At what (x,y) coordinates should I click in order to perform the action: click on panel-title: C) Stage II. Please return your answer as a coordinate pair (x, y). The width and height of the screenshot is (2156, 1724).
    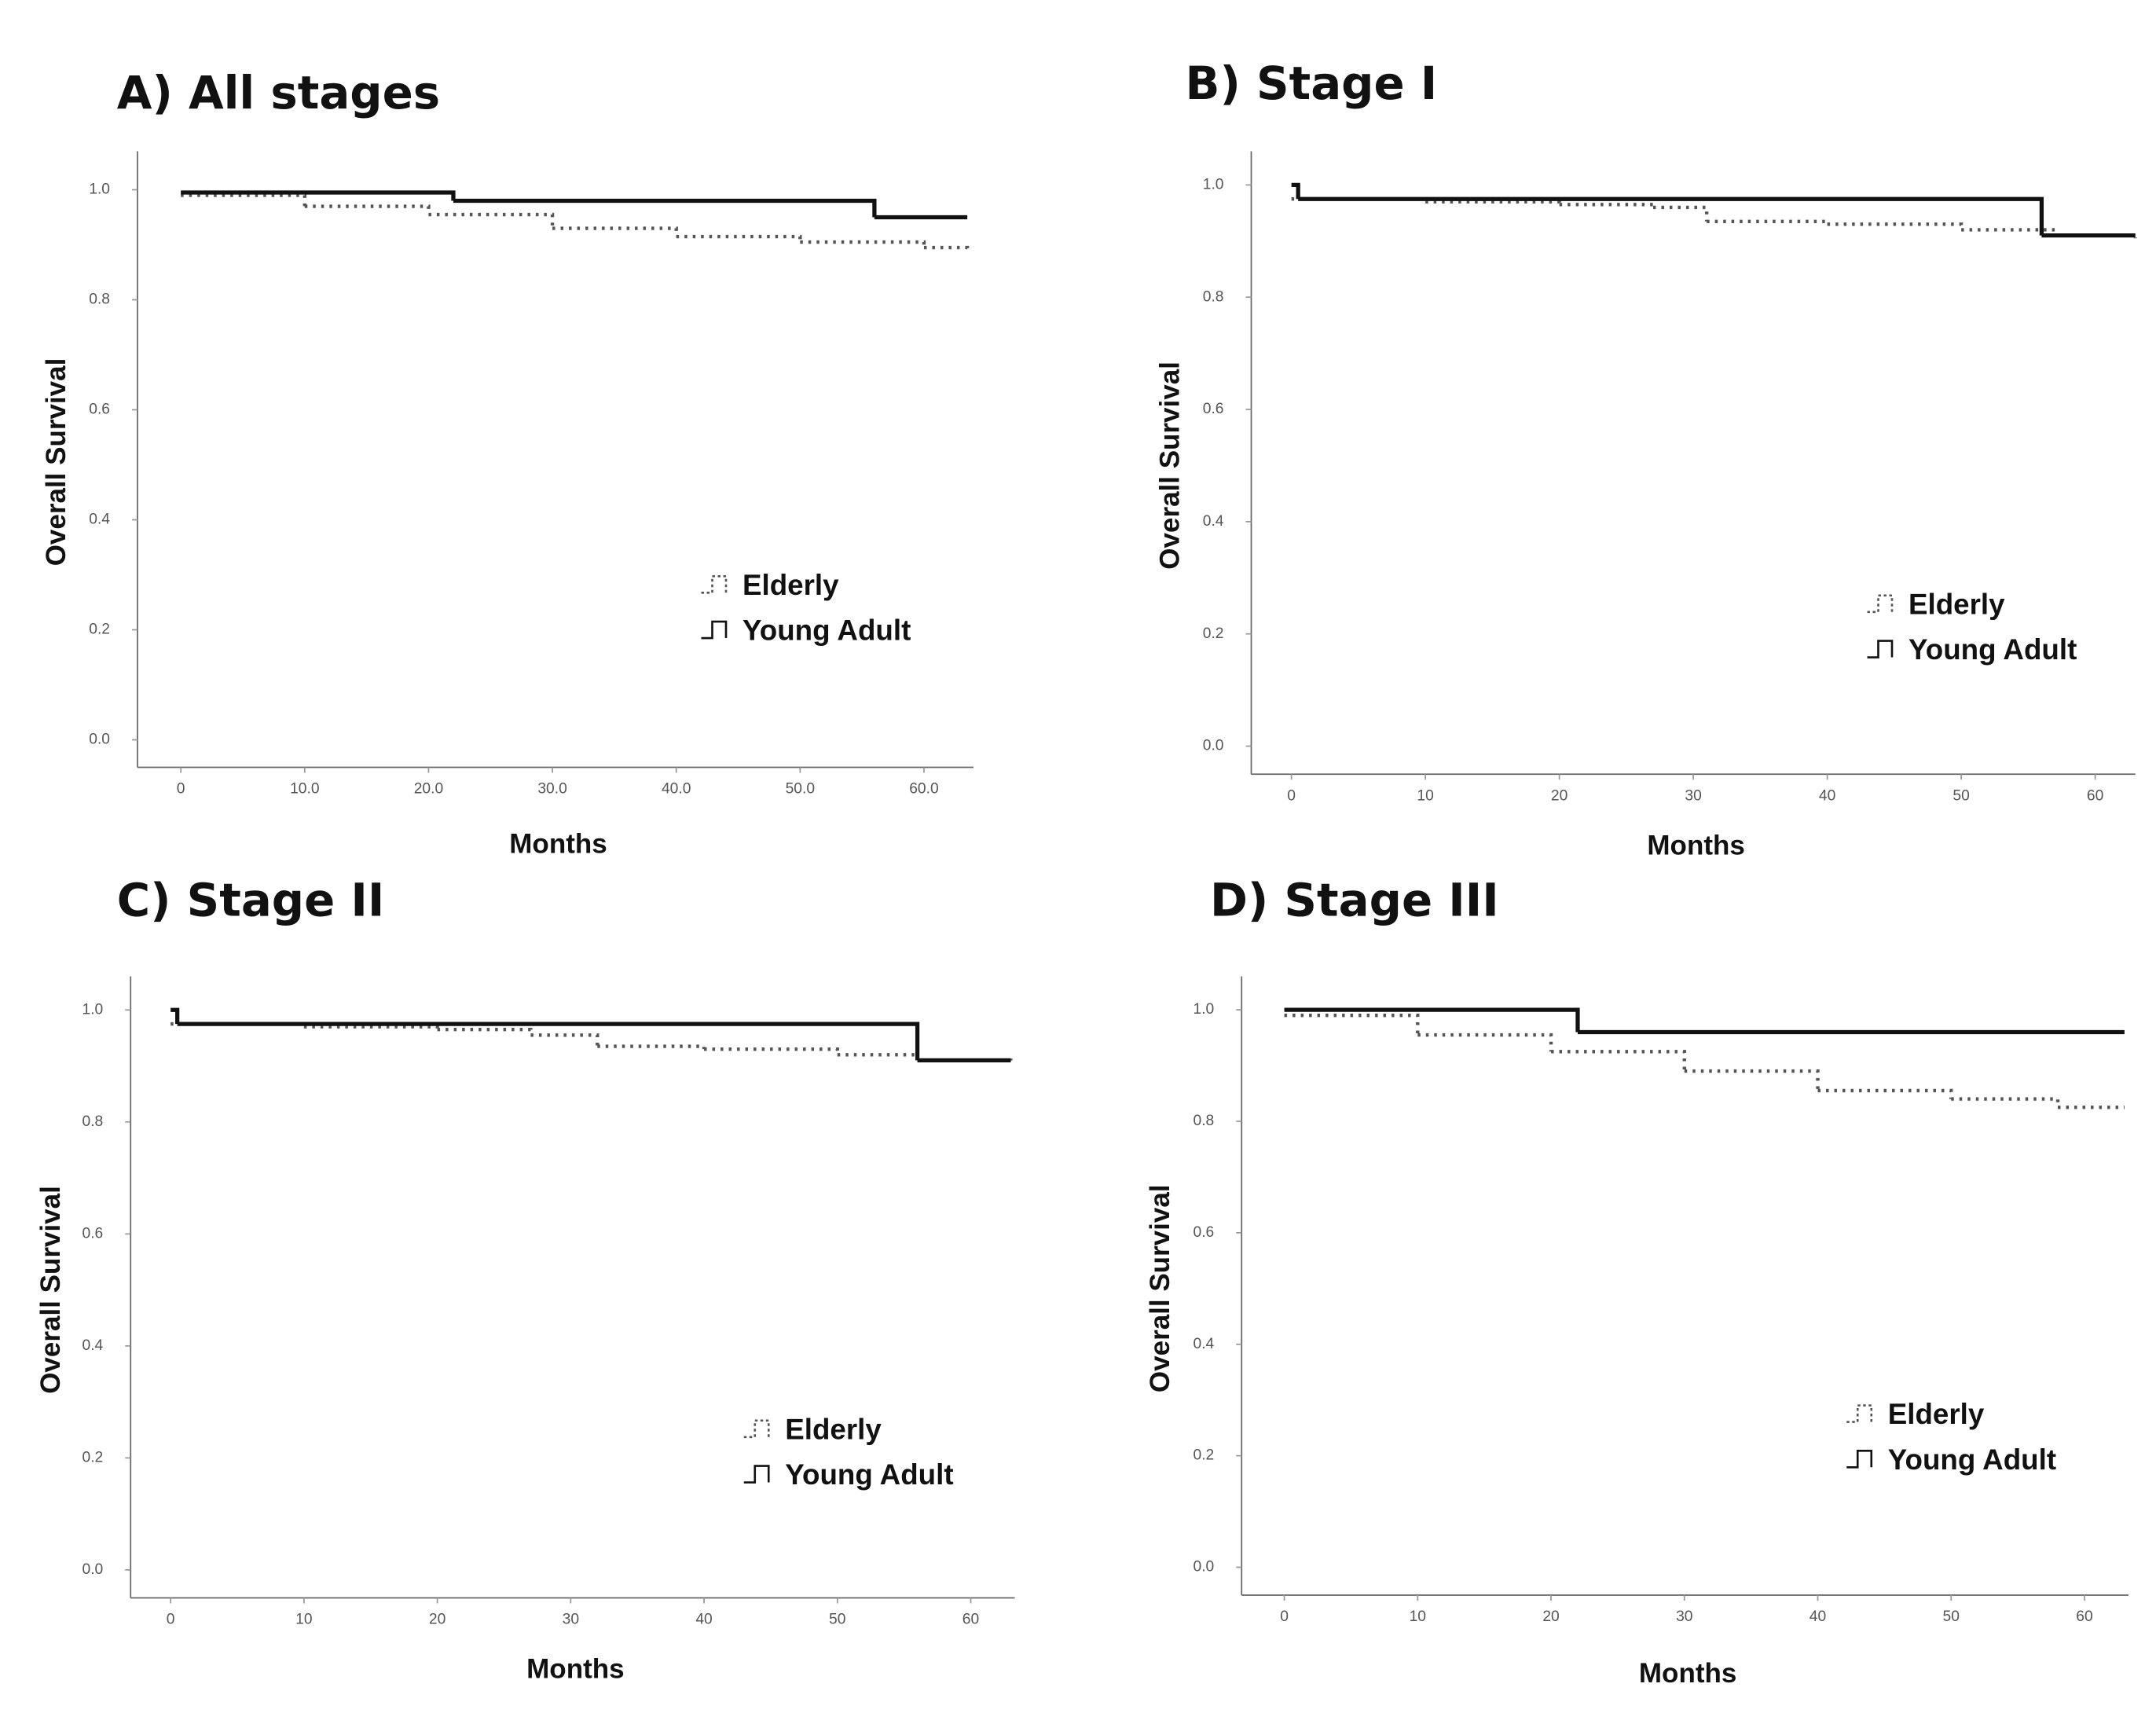
    Looking at the image, I should click on (251, 900).